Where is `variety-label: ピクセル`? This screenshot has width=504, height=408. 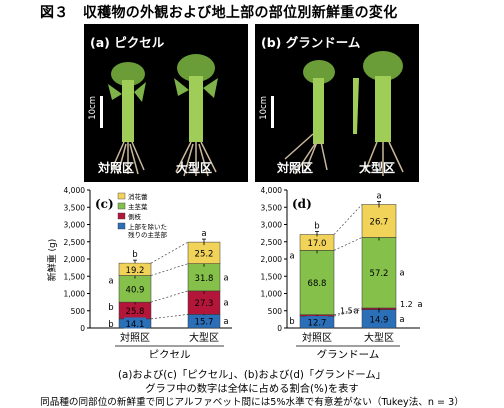
variety-label: ピクセル is located at coordinates (170, 353).